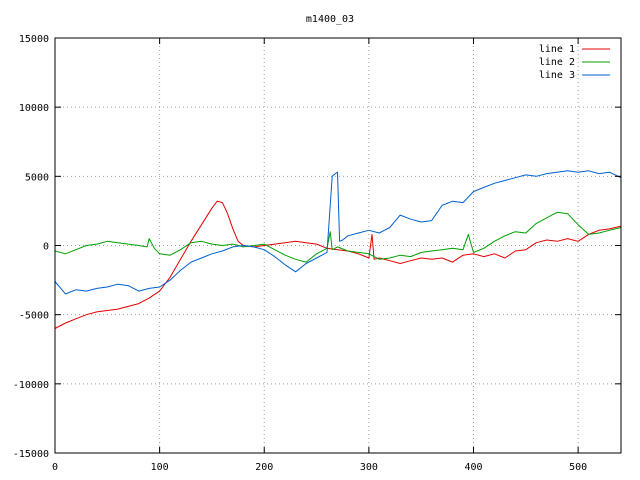 The image size is (640, 480). I want to click on x-tick-label: 0, so click(55, 467).